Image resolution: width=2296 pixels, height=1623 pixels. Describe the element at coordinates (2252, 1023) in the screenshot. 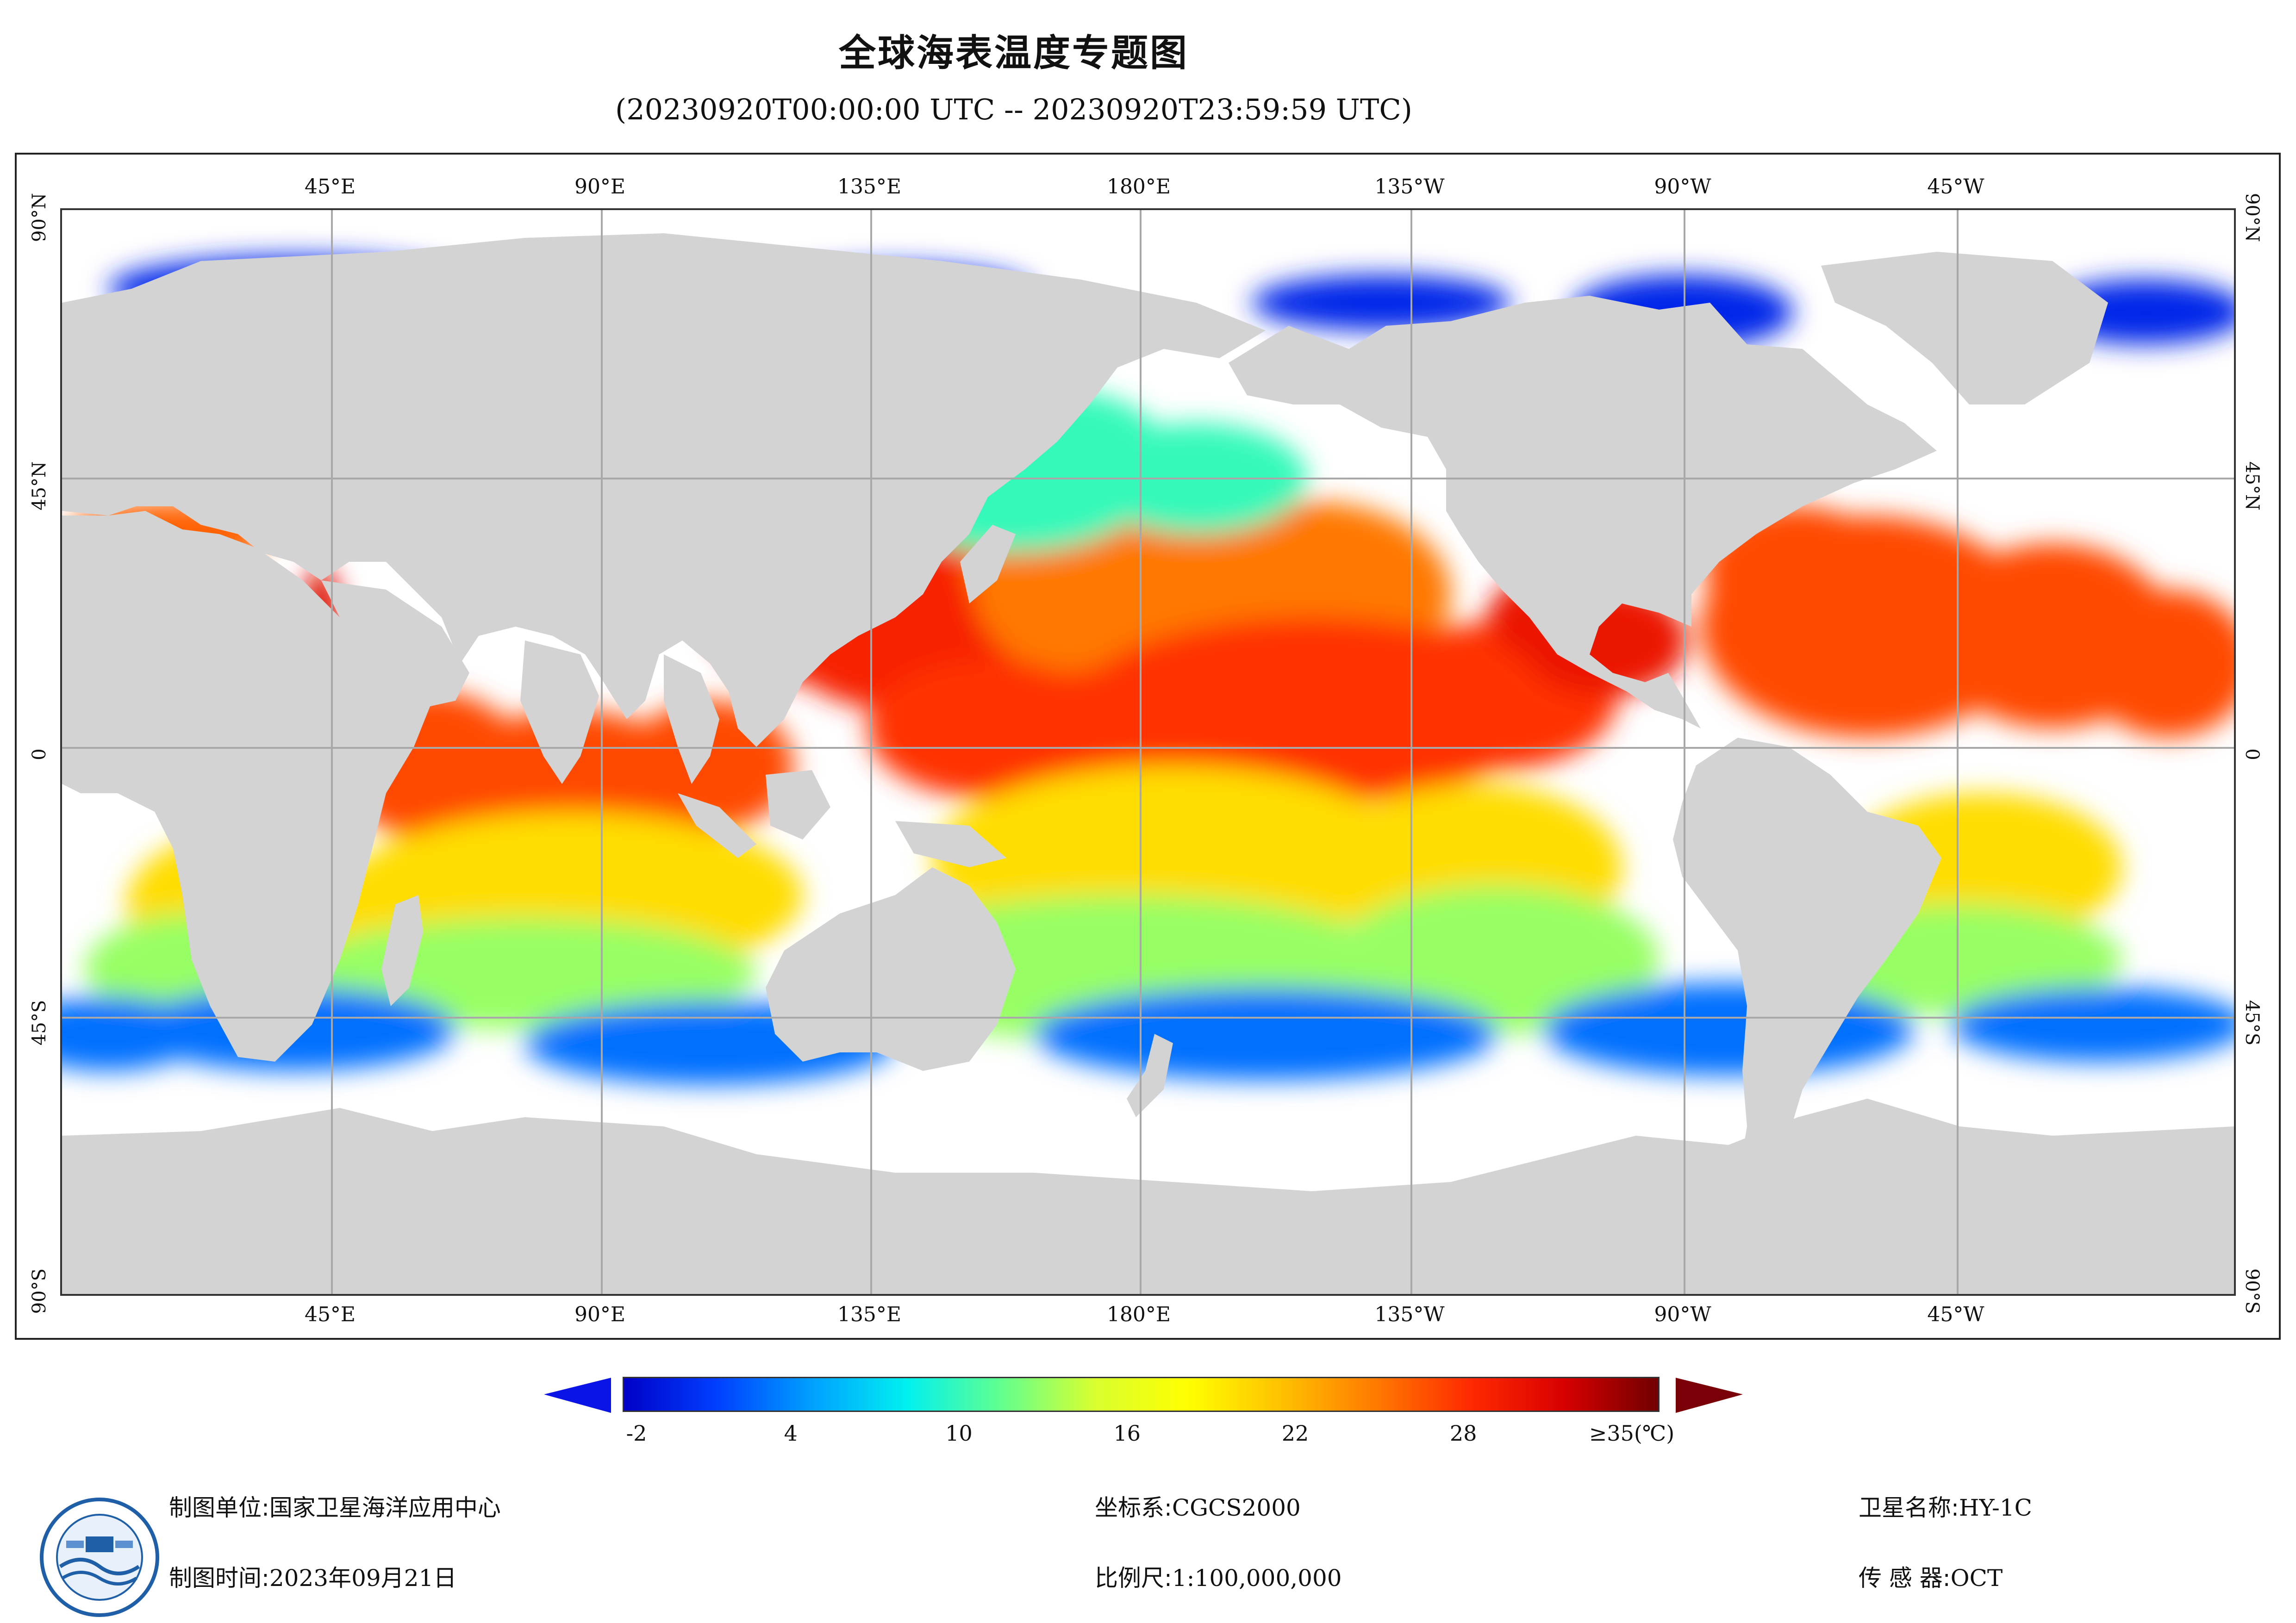

I see `lat-label-right: 45°S` at that location.